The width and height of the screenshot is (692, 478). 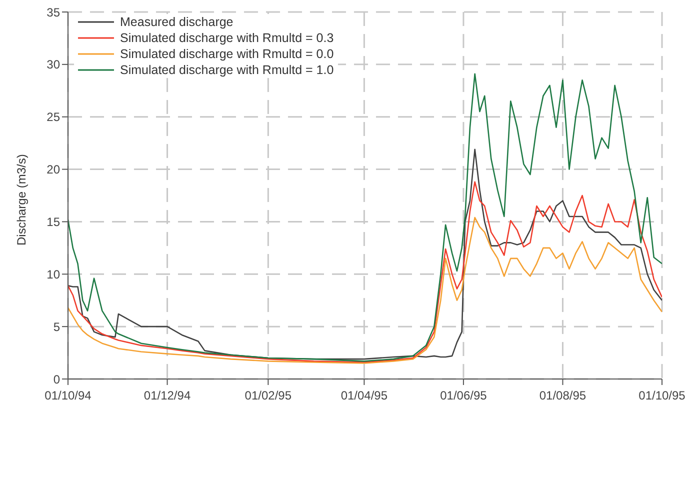 I want to click on y-tick-label: 20, so click(x=53, y=169).